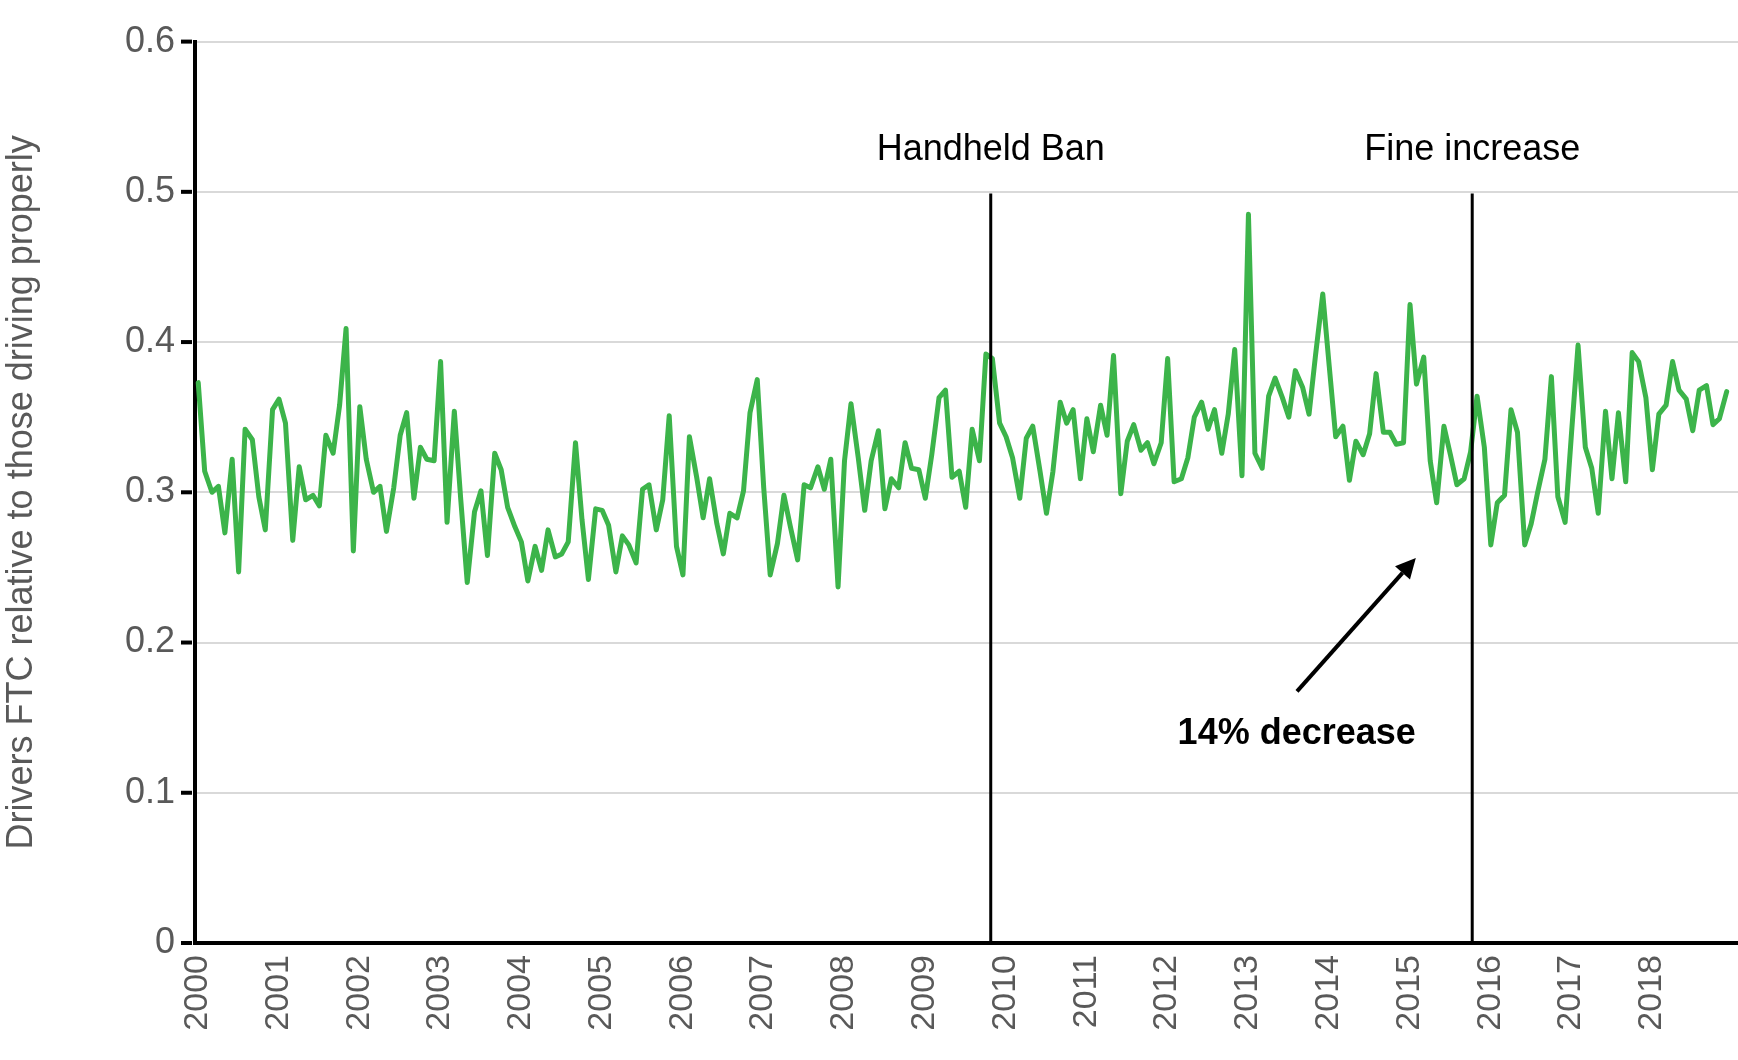 The width and height of the screenshot is (1738, 1060). What do you see at coordinates (20, 492) in the screenshot?
I see `y-axis-title: Drivers FTC relative to those driving properly` at bounding box center [20, 492].